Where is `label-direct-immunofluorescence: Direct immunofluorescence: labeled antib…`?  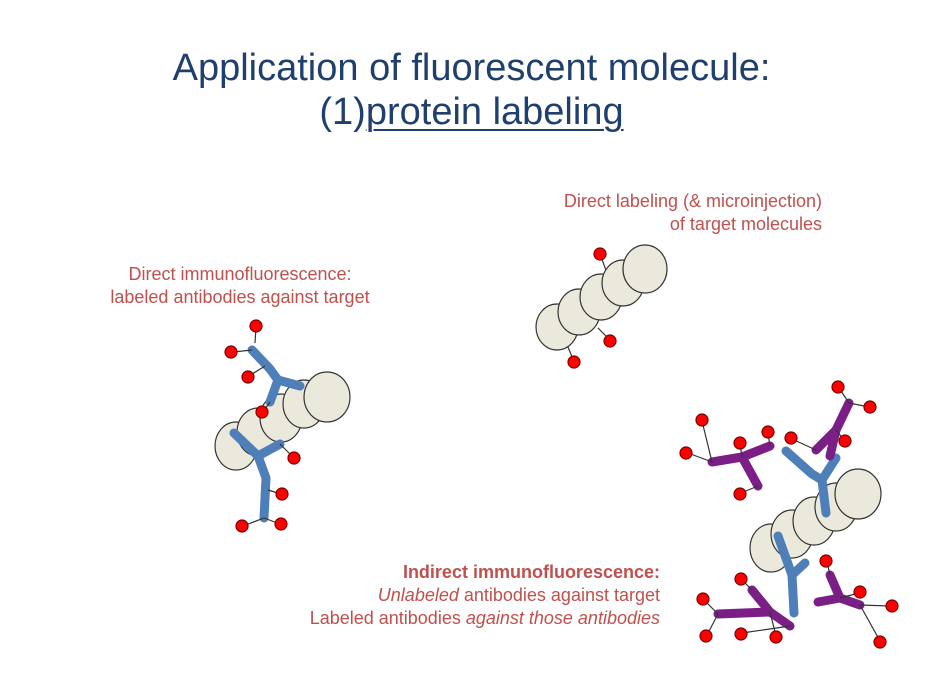 label-direct-immunofluorescence: Direct immunofluorescence: labeled antib… is located at coordinates (240, 286).